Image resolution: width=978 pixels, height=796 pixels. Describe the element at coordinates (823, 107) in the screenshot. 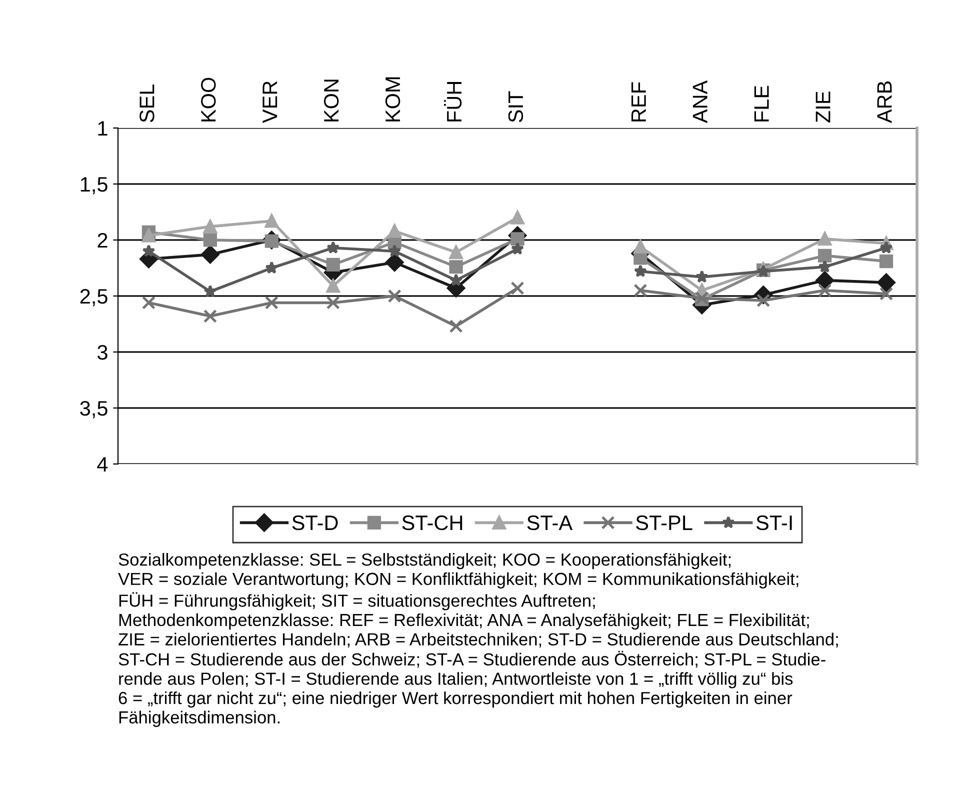

I see `x-tick-label: ZIE` at that location.